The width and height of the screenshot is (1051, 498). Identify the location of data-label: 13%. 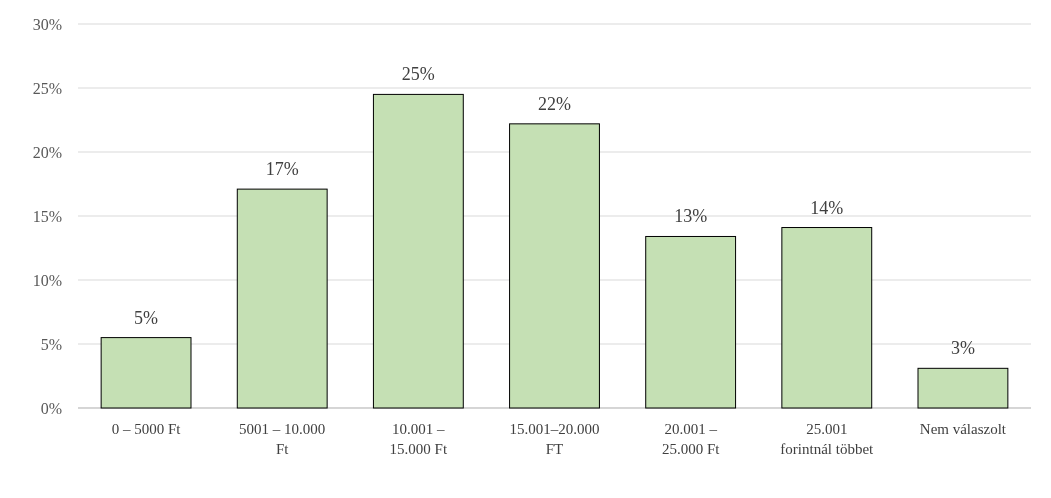
(691, 216).